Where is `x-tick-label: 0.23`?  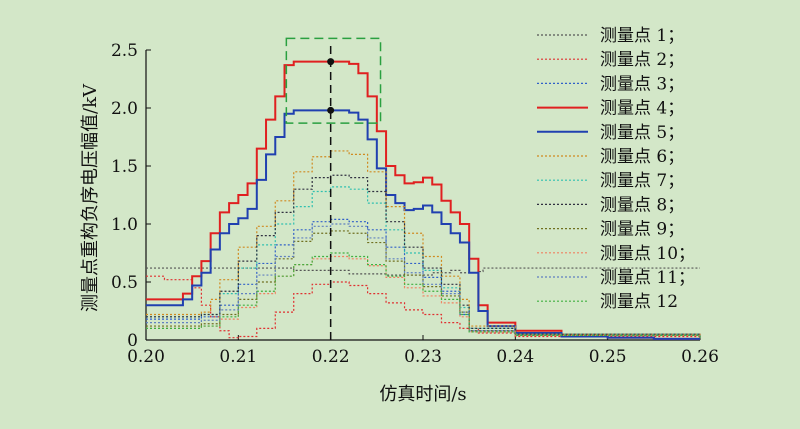
x-tick-label: 0.23 is located at coordinates (423, 357).